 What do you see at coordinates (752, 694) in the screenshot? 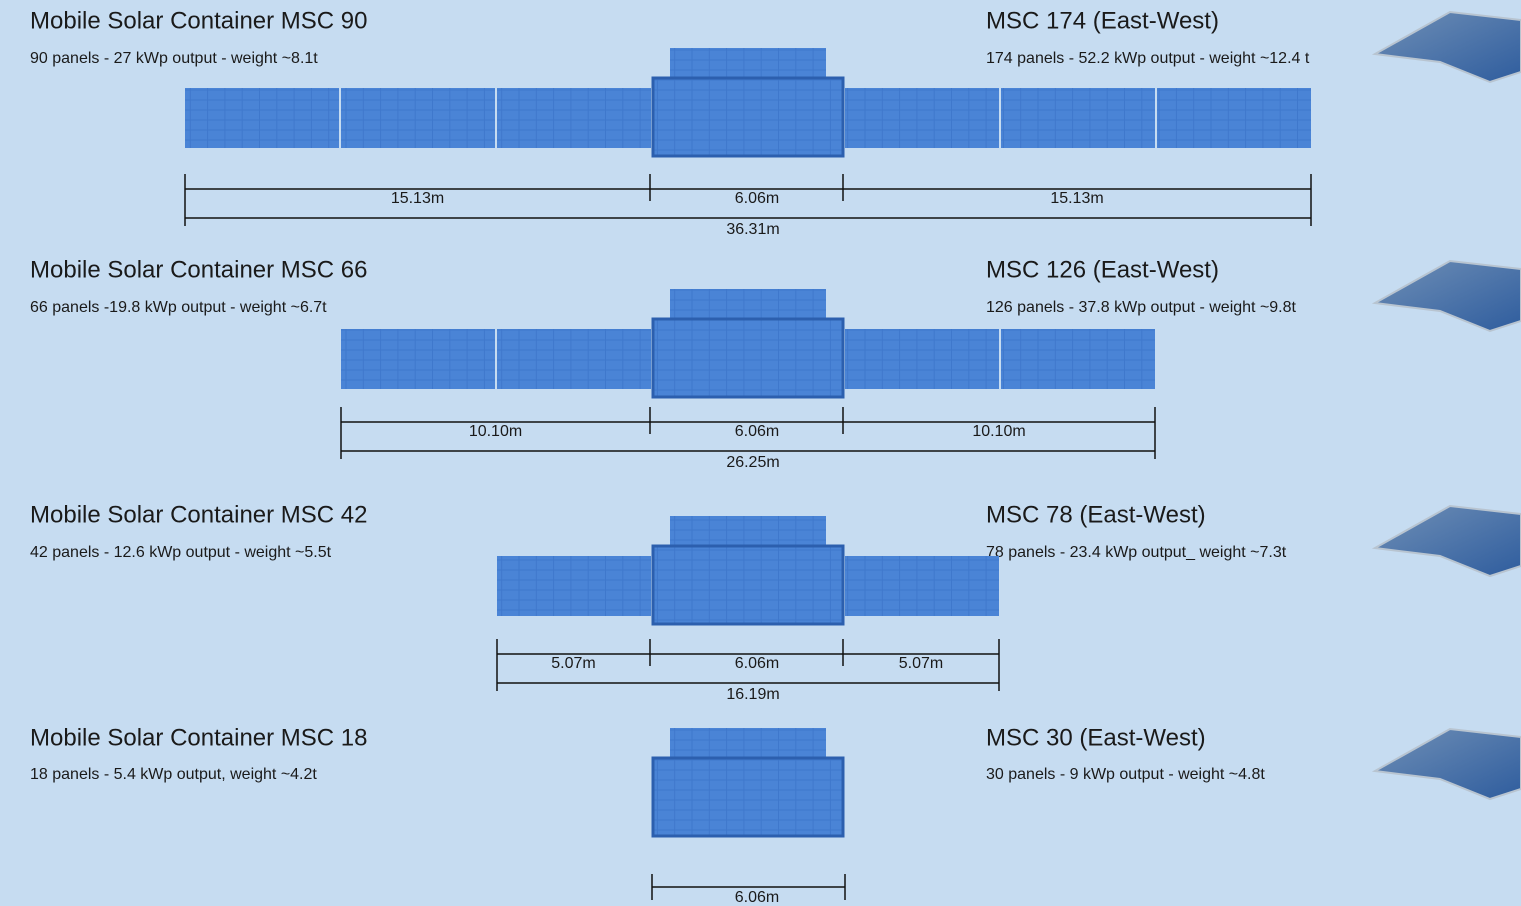
I see `dim-label: 16.19m` at bounding box center [752, 694].